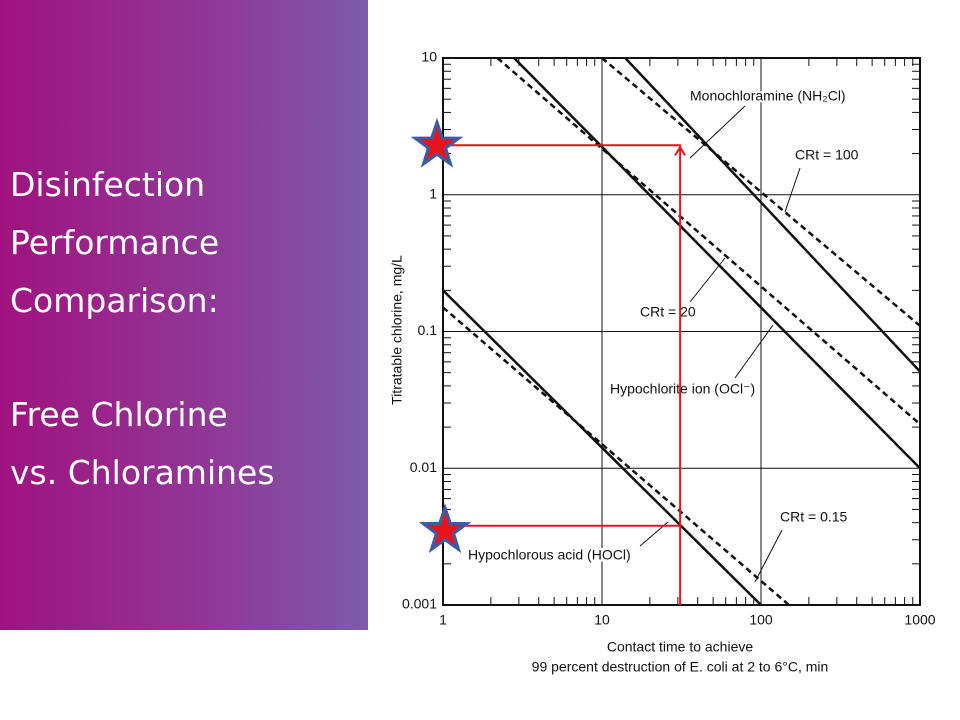  I want to click on series-label: CRt = 100, so click(827, 155).